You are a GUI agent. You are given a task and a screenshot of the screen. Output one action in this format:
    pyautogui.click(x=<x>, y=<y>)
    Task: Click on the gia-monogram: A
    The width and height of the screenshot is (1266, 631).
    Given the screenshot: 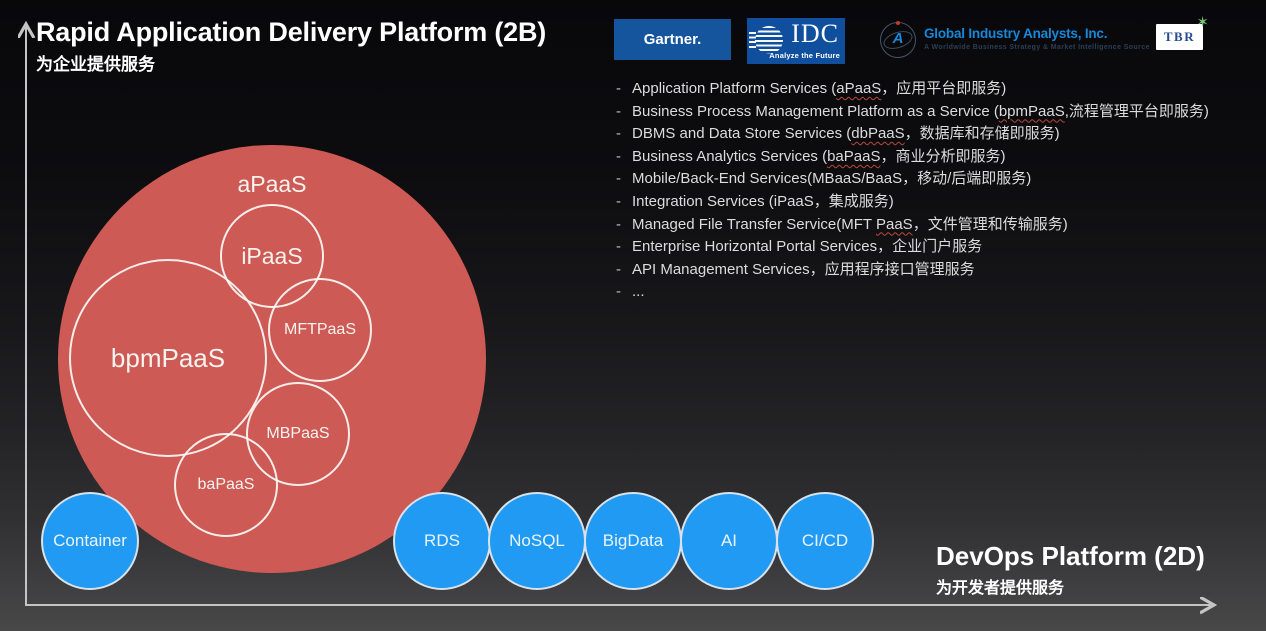 What is the action you would take?
    pyautogui.click(x=898, y=38)
    